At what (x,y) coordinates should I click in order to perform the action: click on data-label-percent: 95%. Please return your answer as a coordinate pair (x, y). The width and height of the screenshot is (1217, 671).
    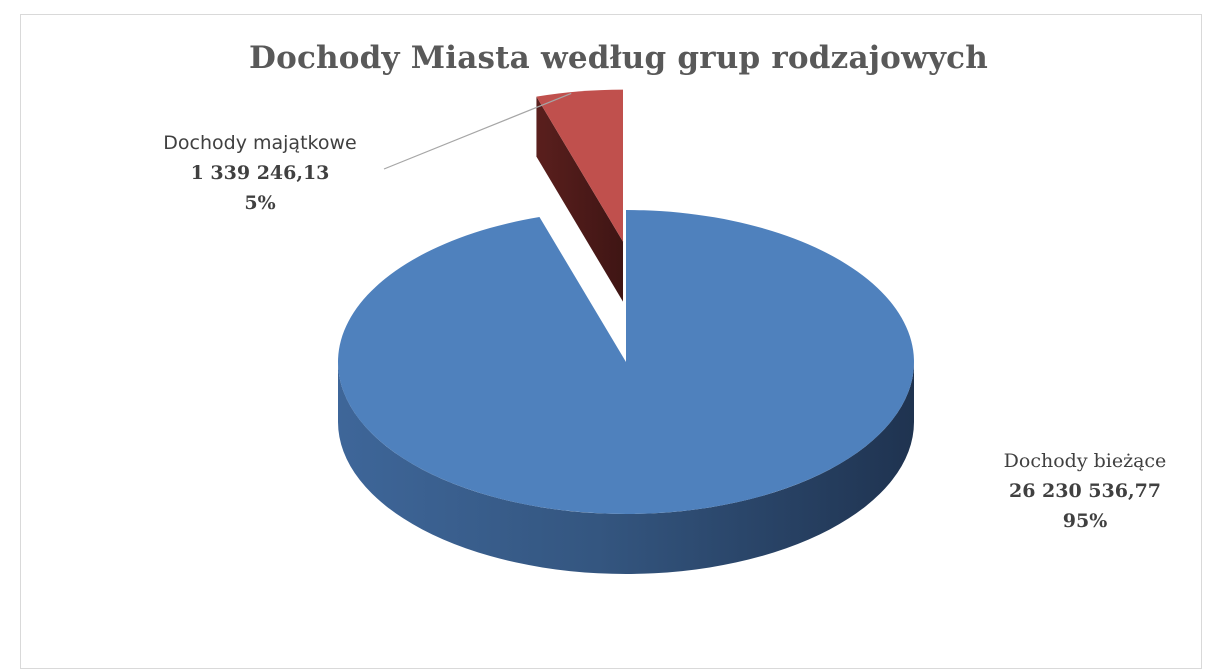
    Looking at the image, I should click on (1085, 521).